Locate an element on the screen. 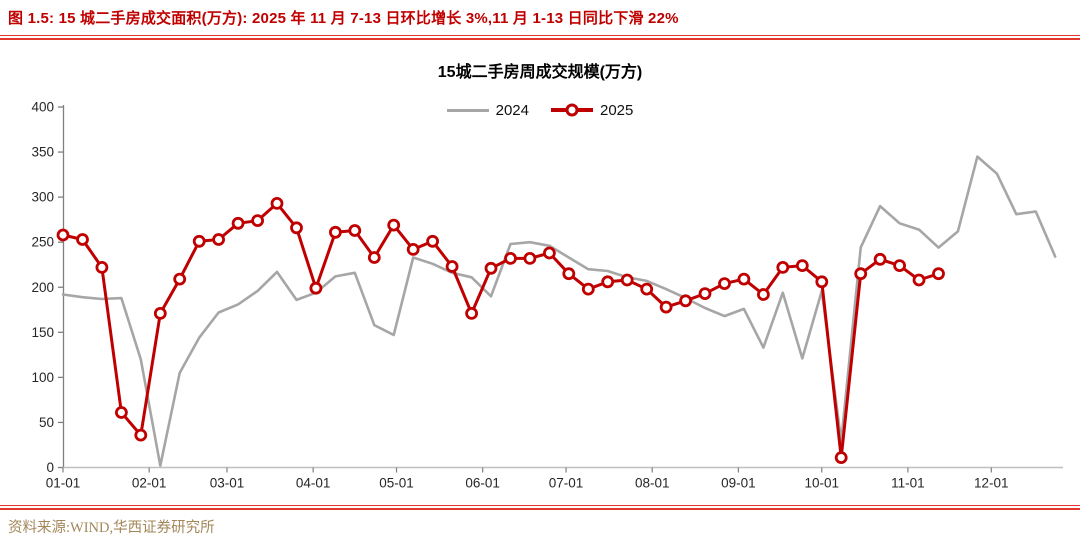 The width and height of the screenshot is (1080, 543). legend-line-2024-swatch is located at coordinates (467, 110).